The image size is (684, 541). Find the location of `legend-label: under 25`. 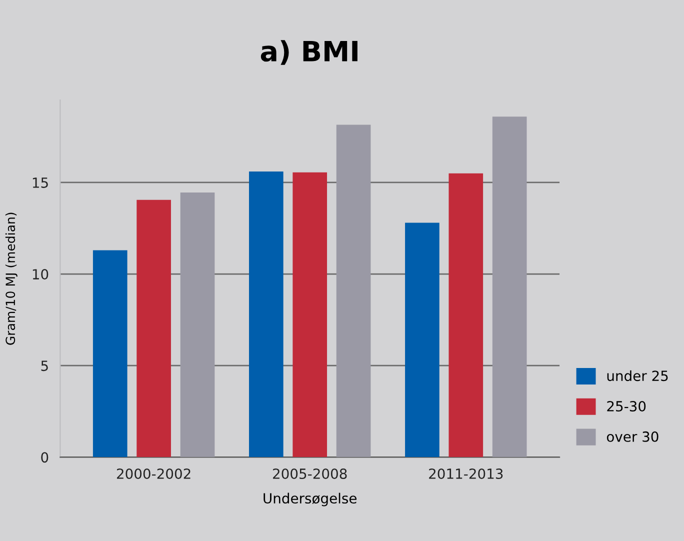

legend-label: under 25 is located at coordinates (637, 376).